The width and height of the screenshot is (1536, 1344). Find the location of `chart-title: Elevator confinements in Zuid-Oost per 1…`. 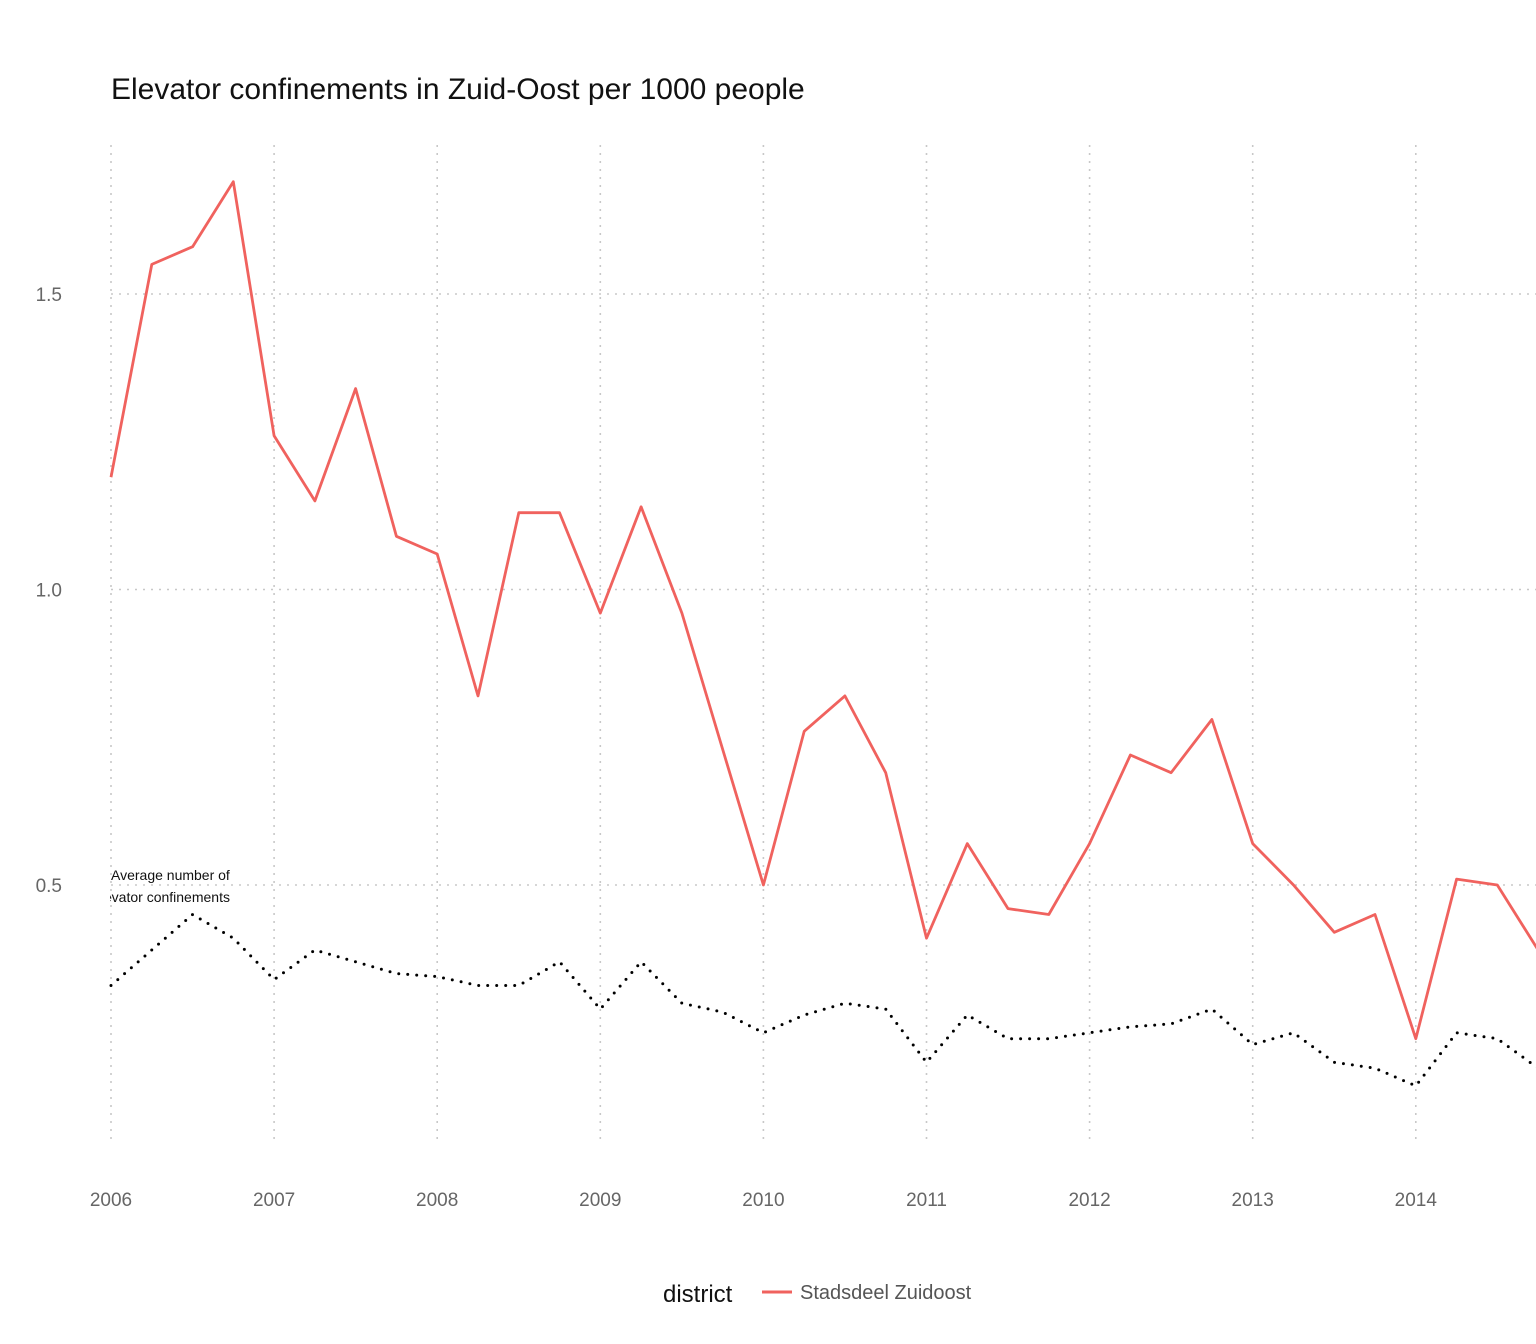

chart-title: Elevator confinements in Zuid-Oost per 1… is located at coordinates (458, 89).